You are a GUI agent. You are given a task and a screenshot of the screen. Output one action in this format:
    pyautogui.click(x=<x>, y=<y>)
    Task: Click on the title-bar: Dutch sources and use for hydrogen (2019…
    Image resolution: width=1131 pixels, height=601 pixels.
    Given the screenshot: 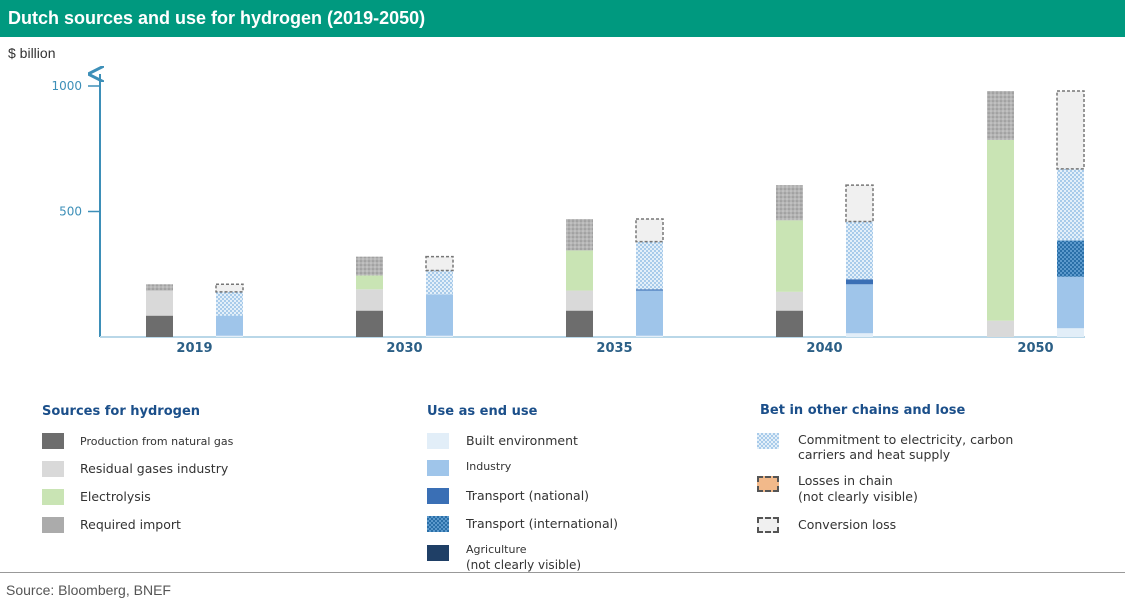 What is the action you would take?
    pyautogui.click(x=562, y=18)
    